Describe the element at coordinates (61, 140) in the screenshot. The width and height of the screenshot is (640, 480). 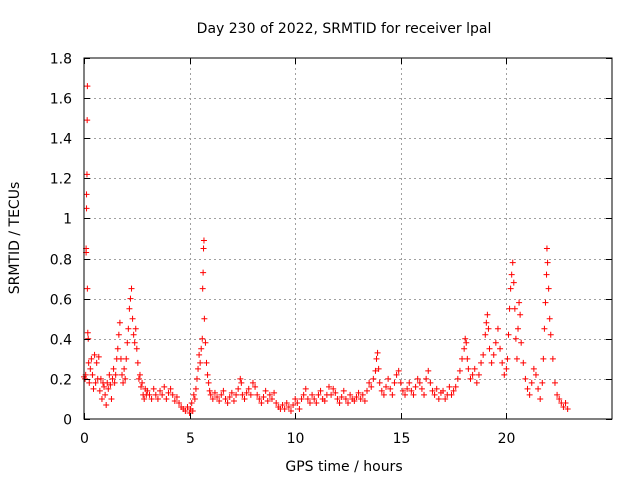
I see `y-tick-label: 1.4` at that location.